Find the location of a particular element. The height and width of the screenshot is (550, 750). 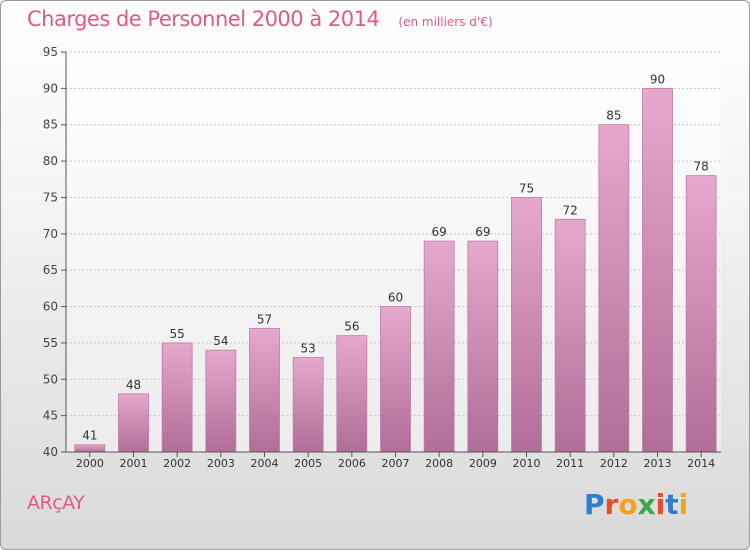

proxiti-logo: Proxiti is located at coordinates (636, 504).